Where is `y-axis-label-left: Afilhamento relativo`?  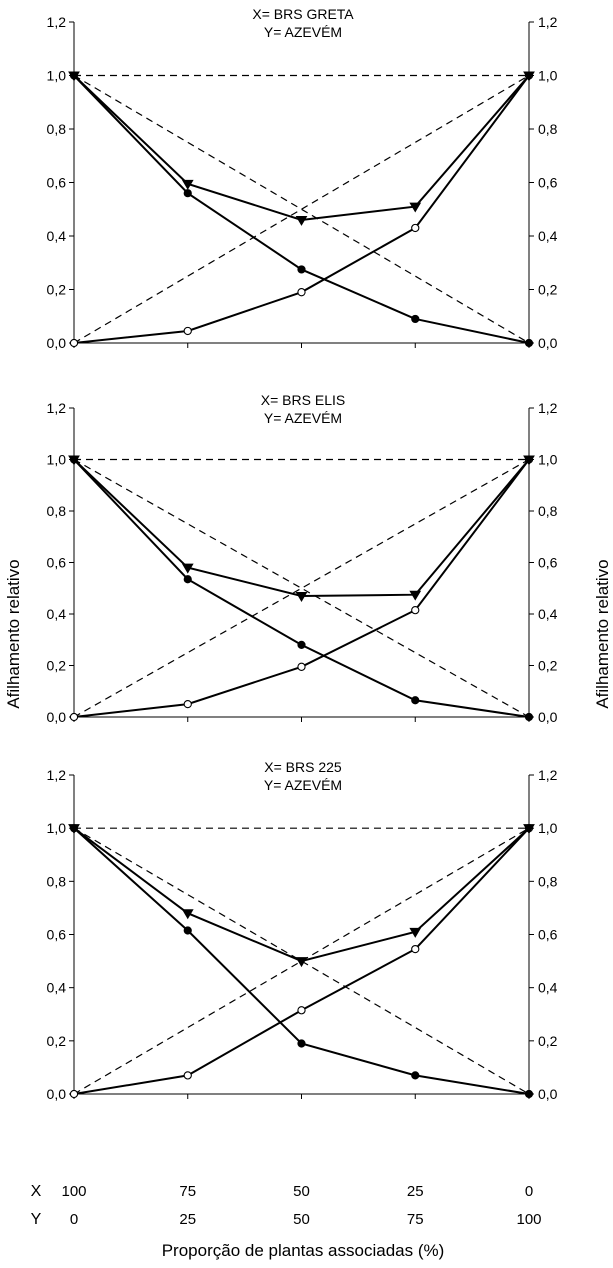
y-axis-label-left: Afilhamento relativo is located at coordinates (13, 633).